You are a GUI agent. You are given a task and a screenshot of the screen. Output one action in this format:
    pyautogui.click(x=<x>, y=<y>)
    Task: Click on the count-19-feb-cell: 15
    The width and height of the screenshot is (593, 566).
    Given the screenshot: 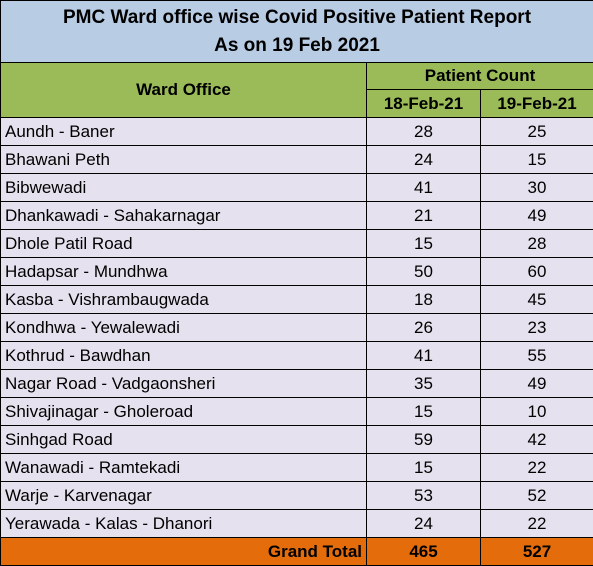 What is the action you would take?
    pyautogui.click(x=536, y=159)
    